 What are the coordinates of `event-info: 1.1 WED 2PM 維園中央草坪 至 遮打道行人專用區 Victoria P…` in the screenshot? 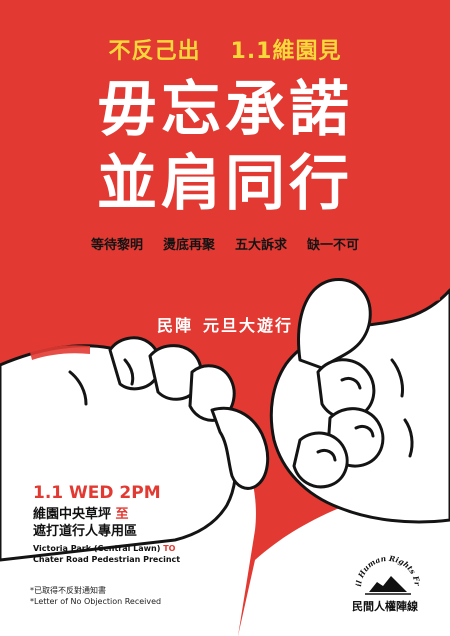 It's located at (163, 524).